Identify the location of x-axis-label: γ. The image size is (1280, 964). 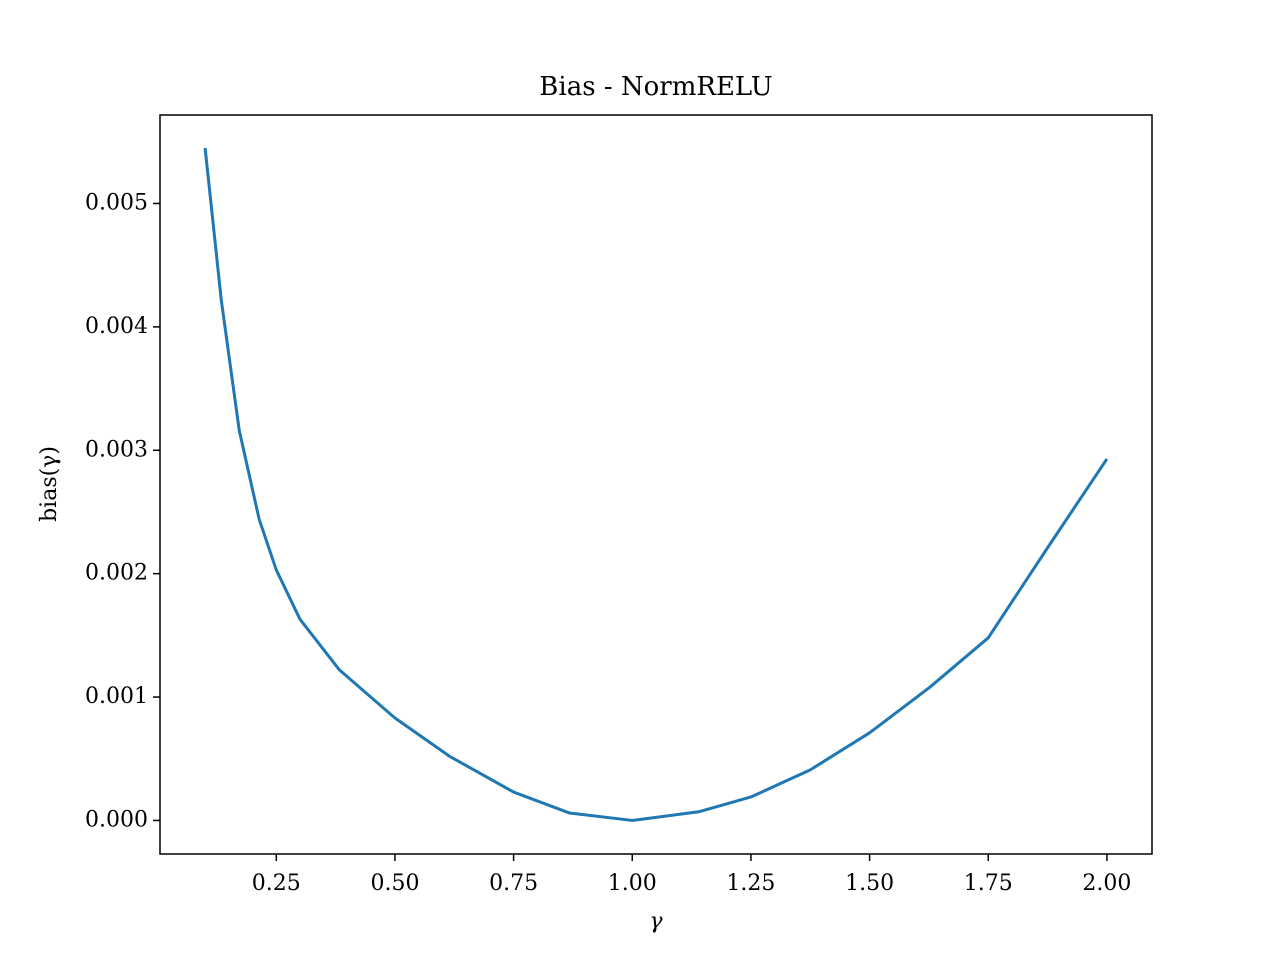
(656, 921).